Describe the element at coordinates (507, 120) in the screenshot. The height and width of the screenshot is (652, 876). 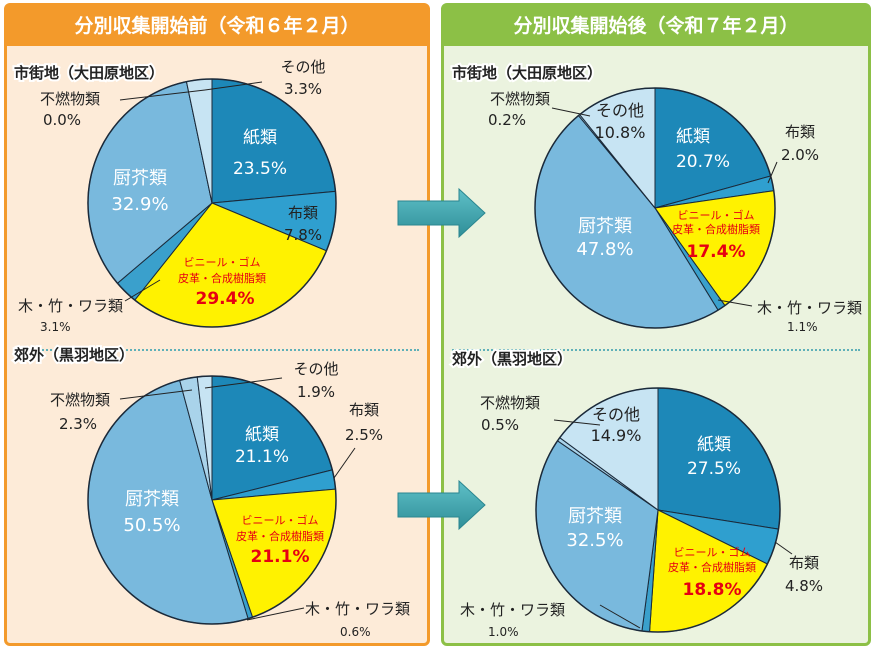
I see `pie-value-nonburn: 0.2%` at that location.